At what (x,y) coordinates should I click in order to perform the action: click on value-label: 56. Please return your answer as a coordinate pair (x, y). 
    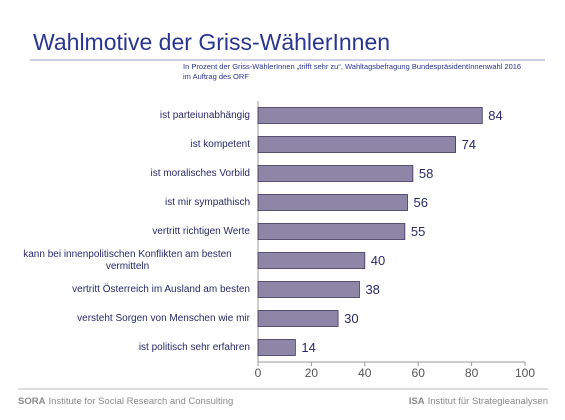
    Looking at the image, I should click on (421, 202).